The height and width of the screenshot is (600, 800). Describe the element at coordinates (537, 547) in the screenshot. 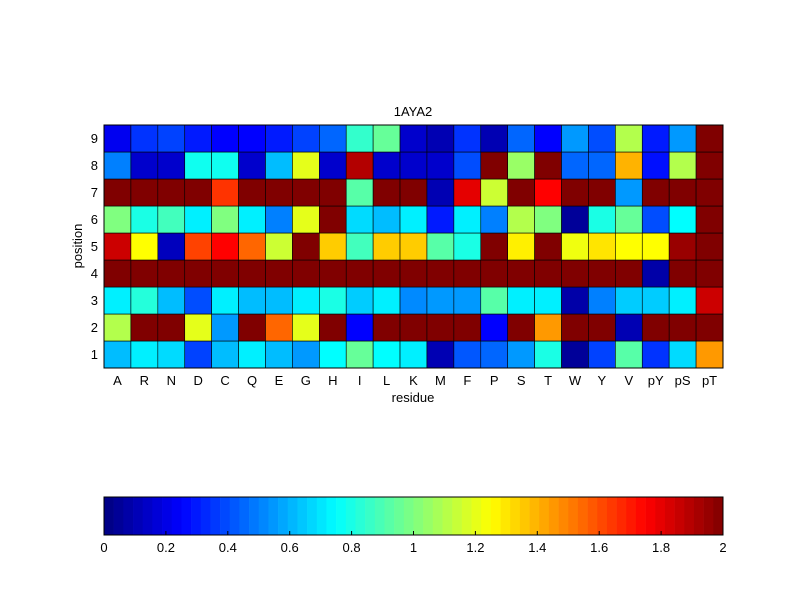

I see `colorbar-tick-label: 1.4` at that location.